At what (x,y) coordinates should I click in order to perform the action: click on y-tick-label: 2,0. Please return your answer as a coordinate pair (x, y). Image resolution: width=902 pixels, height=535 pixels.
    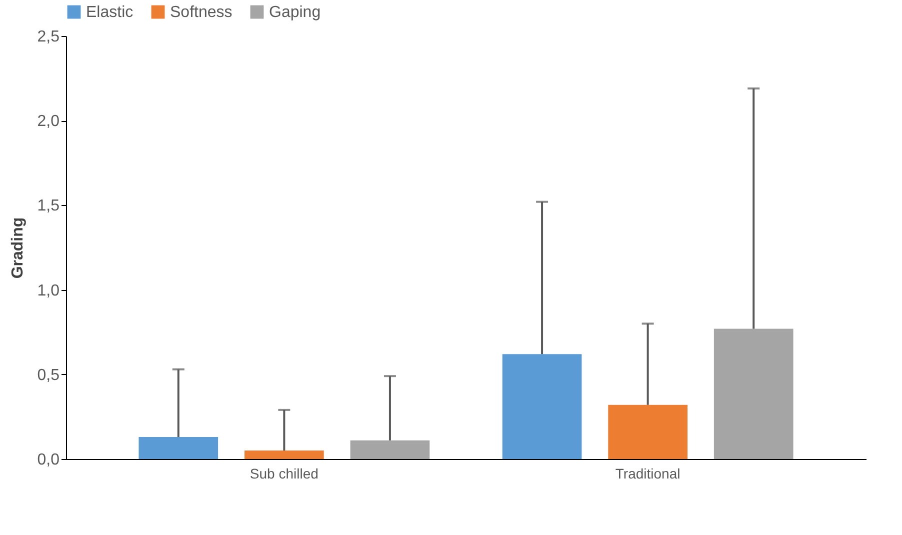
    Looking at the image, I should click on (48, 121).